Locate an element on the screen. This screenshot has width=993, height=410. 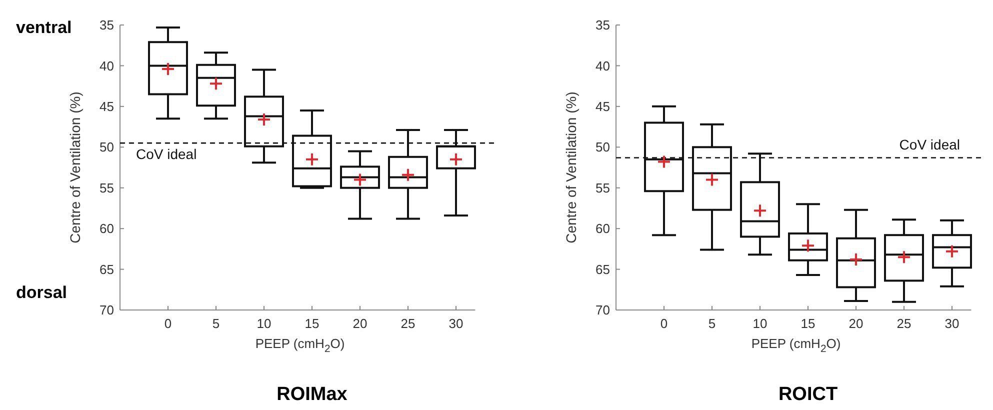
text: ROIMax is located at coordinates (312, 394).